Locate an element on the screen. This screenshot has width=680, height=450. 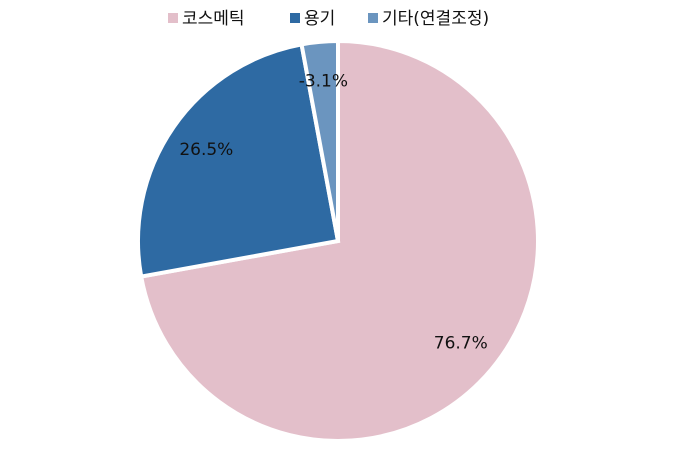
data-label: 76.7% is located at coordinates (461, 344).